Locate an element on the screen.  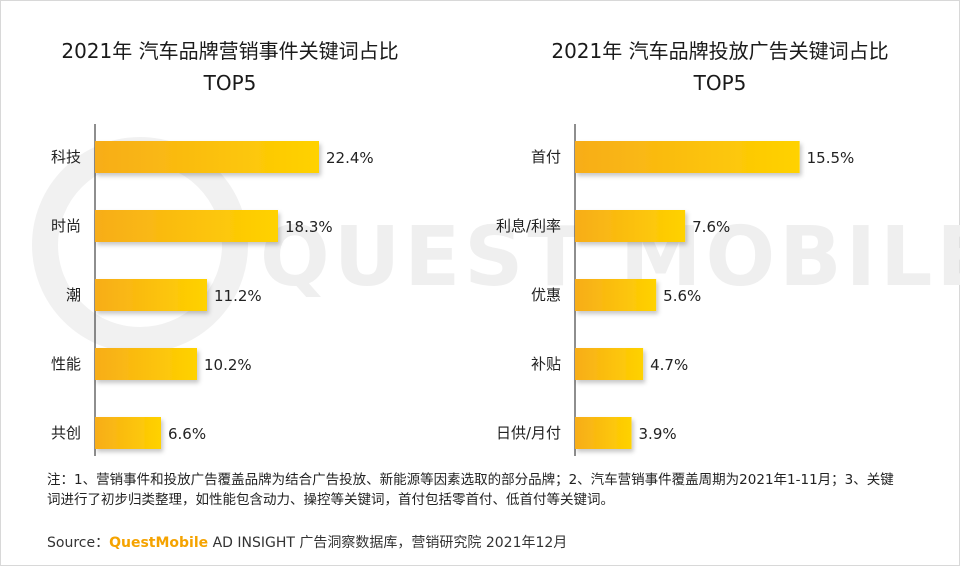
category-label: 优惠 is located at coordinates (546, 295).